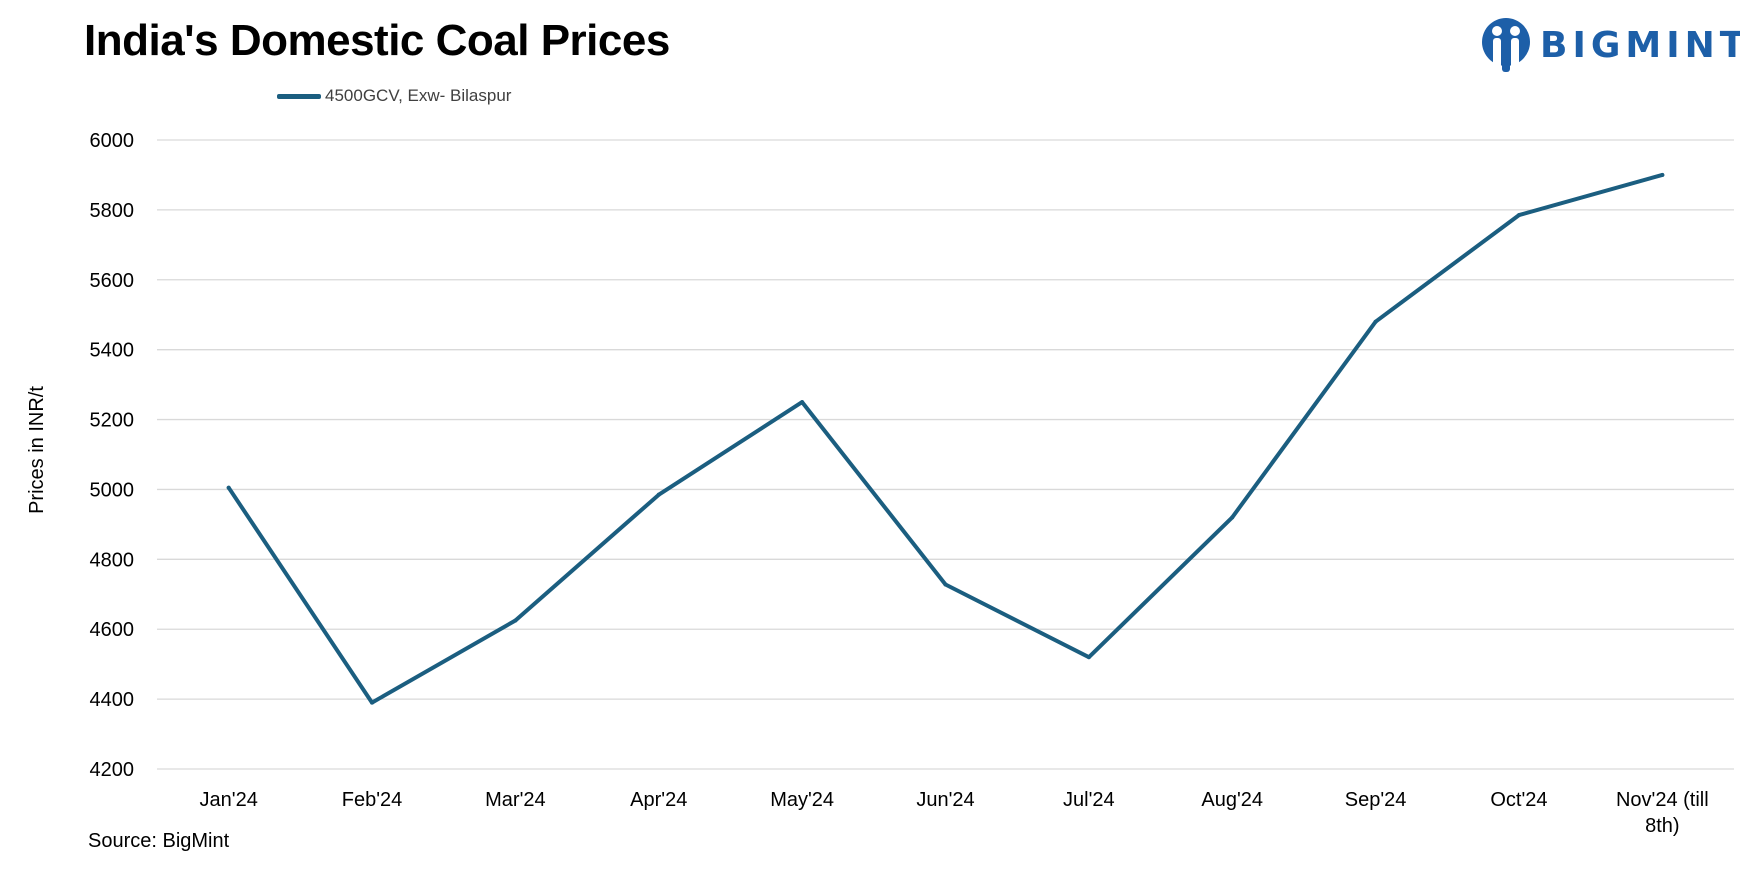 The width and height of the screenshot is (1740, 874). I want to click on x-tick-label: Jun'24, so click(945, 800).